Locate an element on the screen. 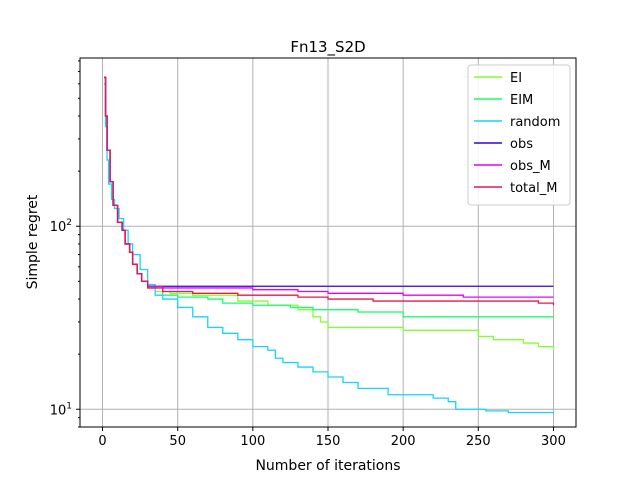 The width and height of the screenshot is (640, 480). chart-title: Fn13_S2D is located at coordinates (327, 47).